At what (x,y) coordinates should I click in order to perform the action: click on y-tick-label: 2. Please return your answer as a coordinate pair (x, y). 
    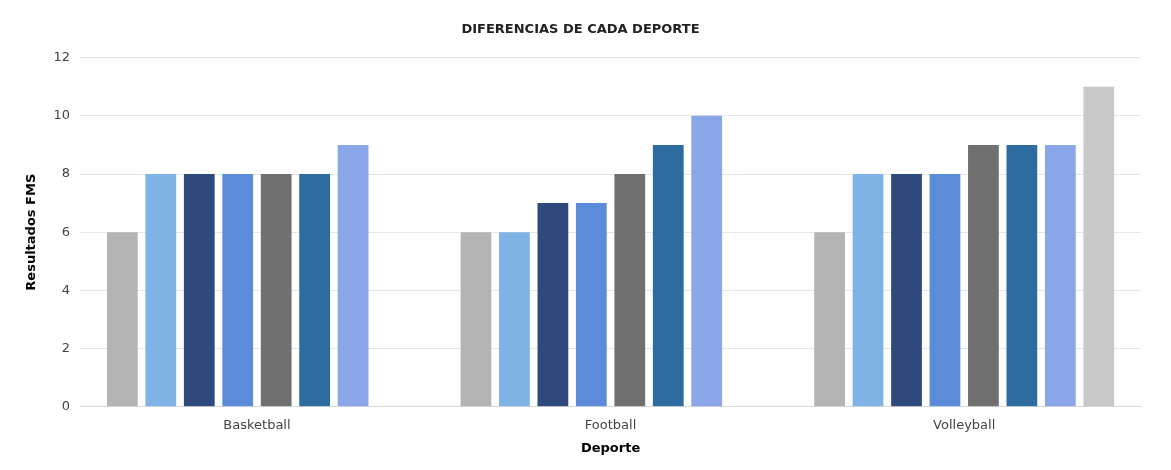
    Looking at the image, I should click on (66, 347).